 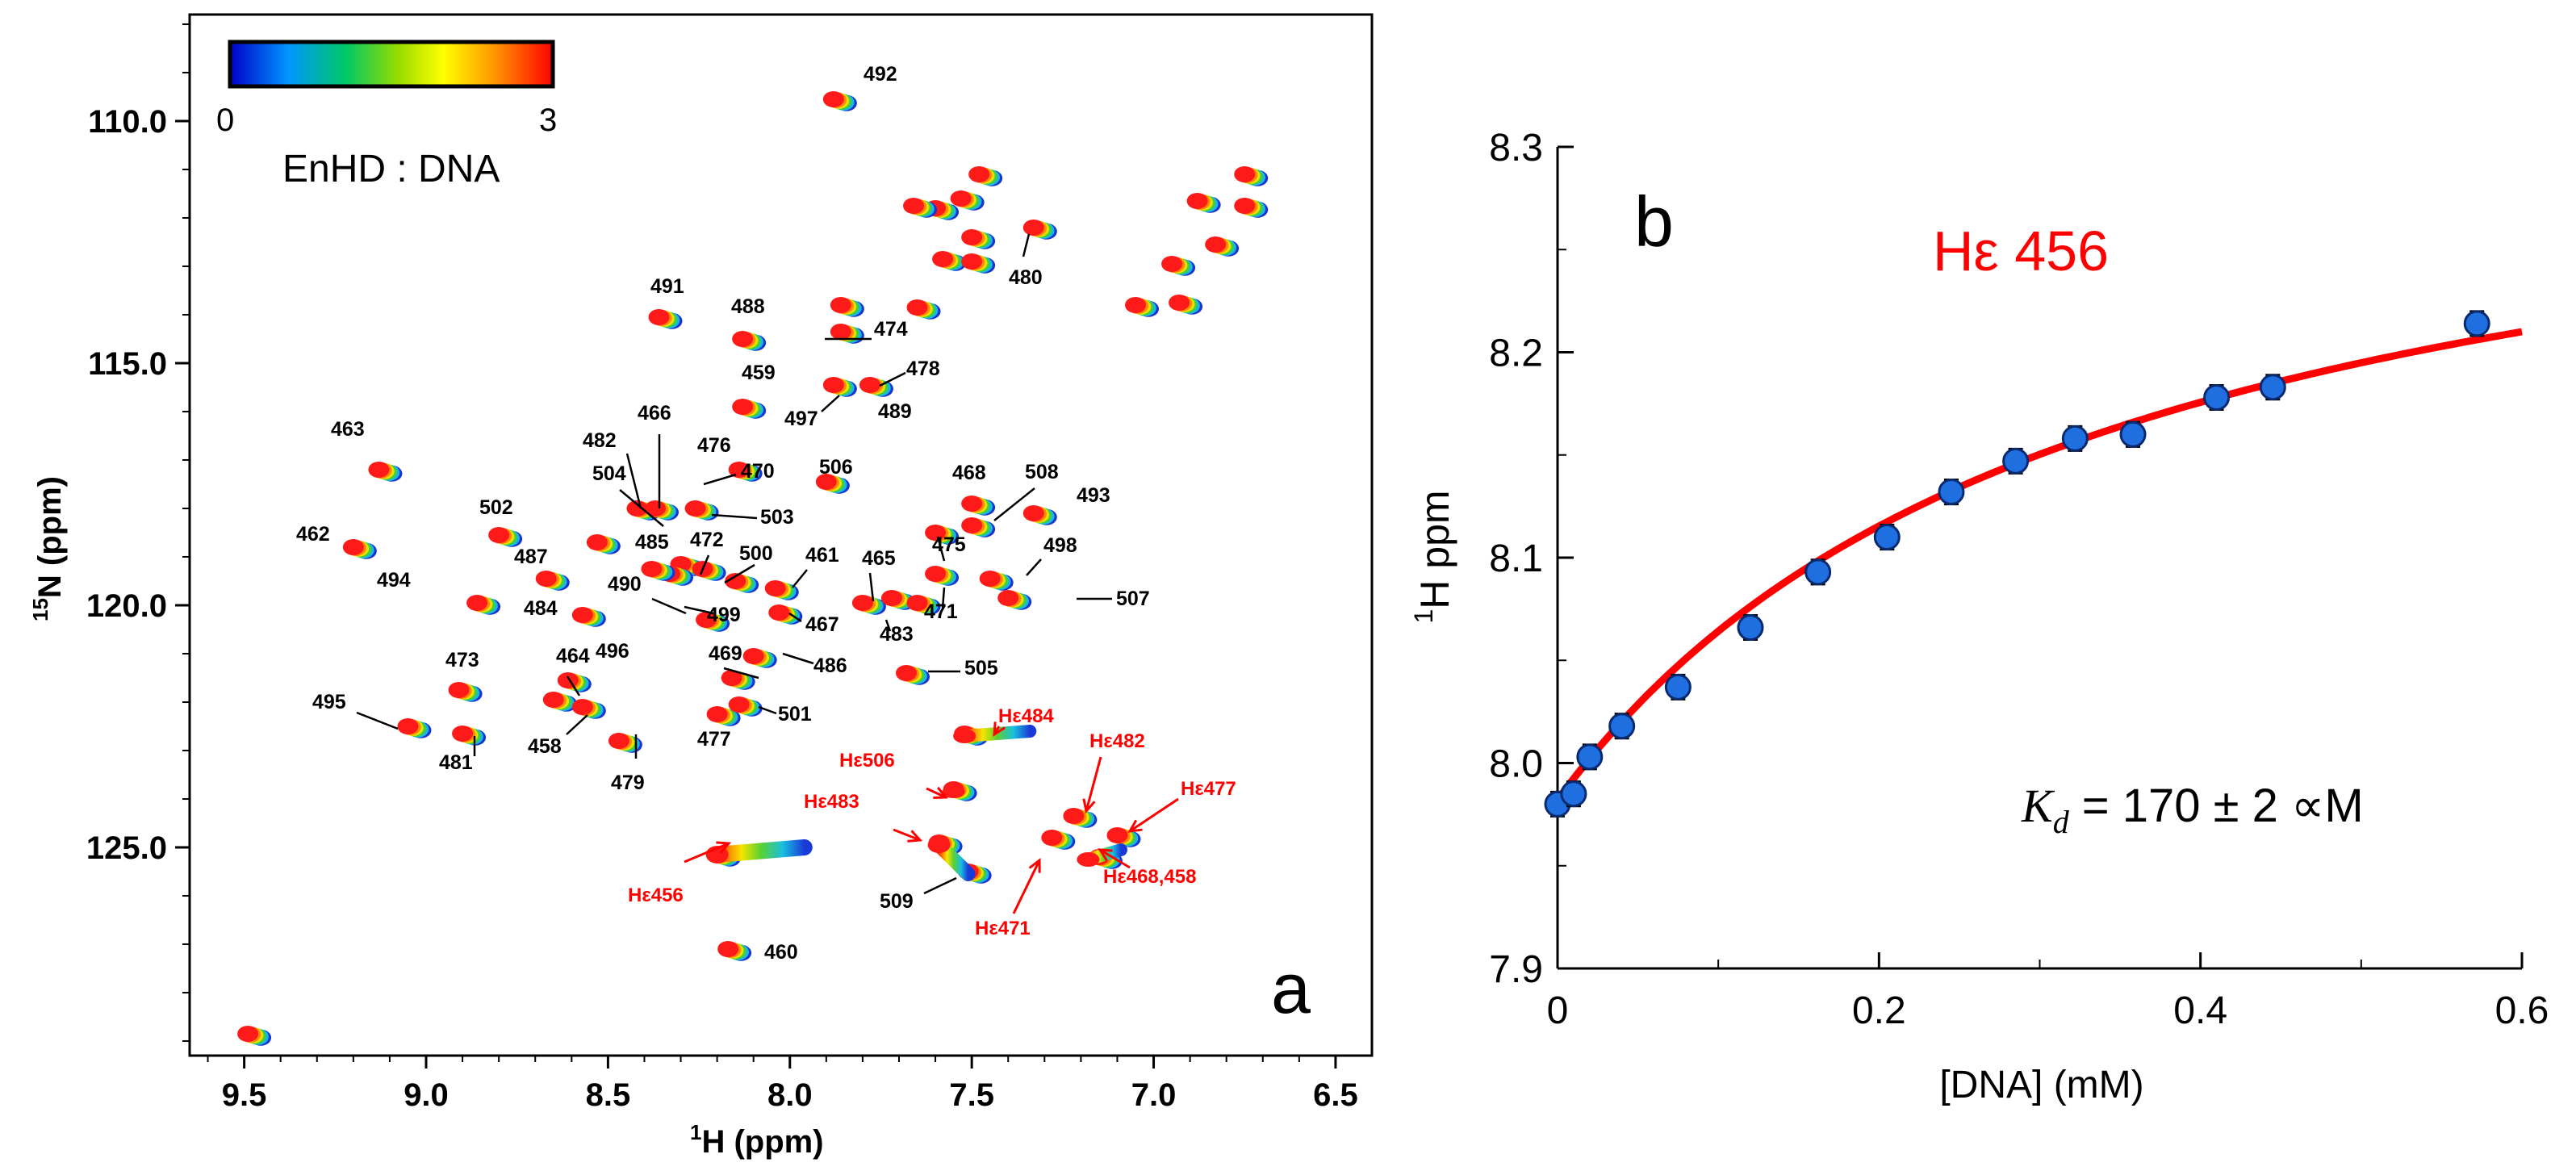 What do you see at coordinates (573, 656) in the screenshot?
I see `peak-label: 464` at bounding box center [573, 656].